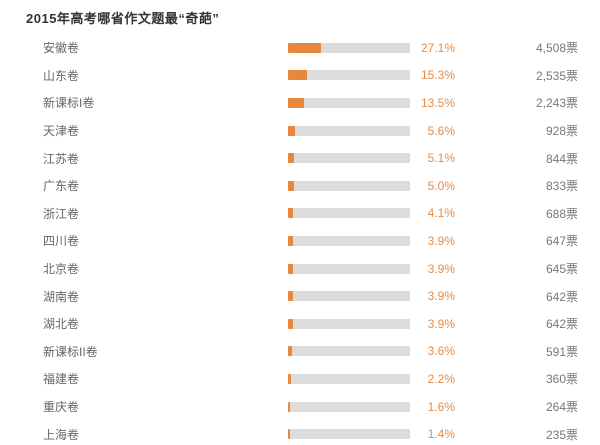  What do you see at coordinates (437, 75) in the screenshot?
I see `percent-value: 15.3%` at bounding box center [437, 75].